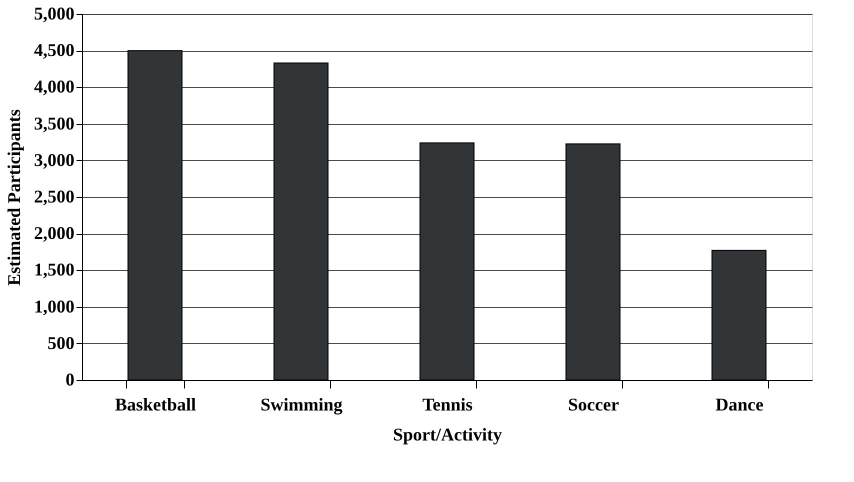 Image resolution: width=854 pixels, height=482 pixels. What do you see at coordinates (54, 233) in the screenshot?
I see `y-tick-label: 2,000` at bounding box center [54, 233].